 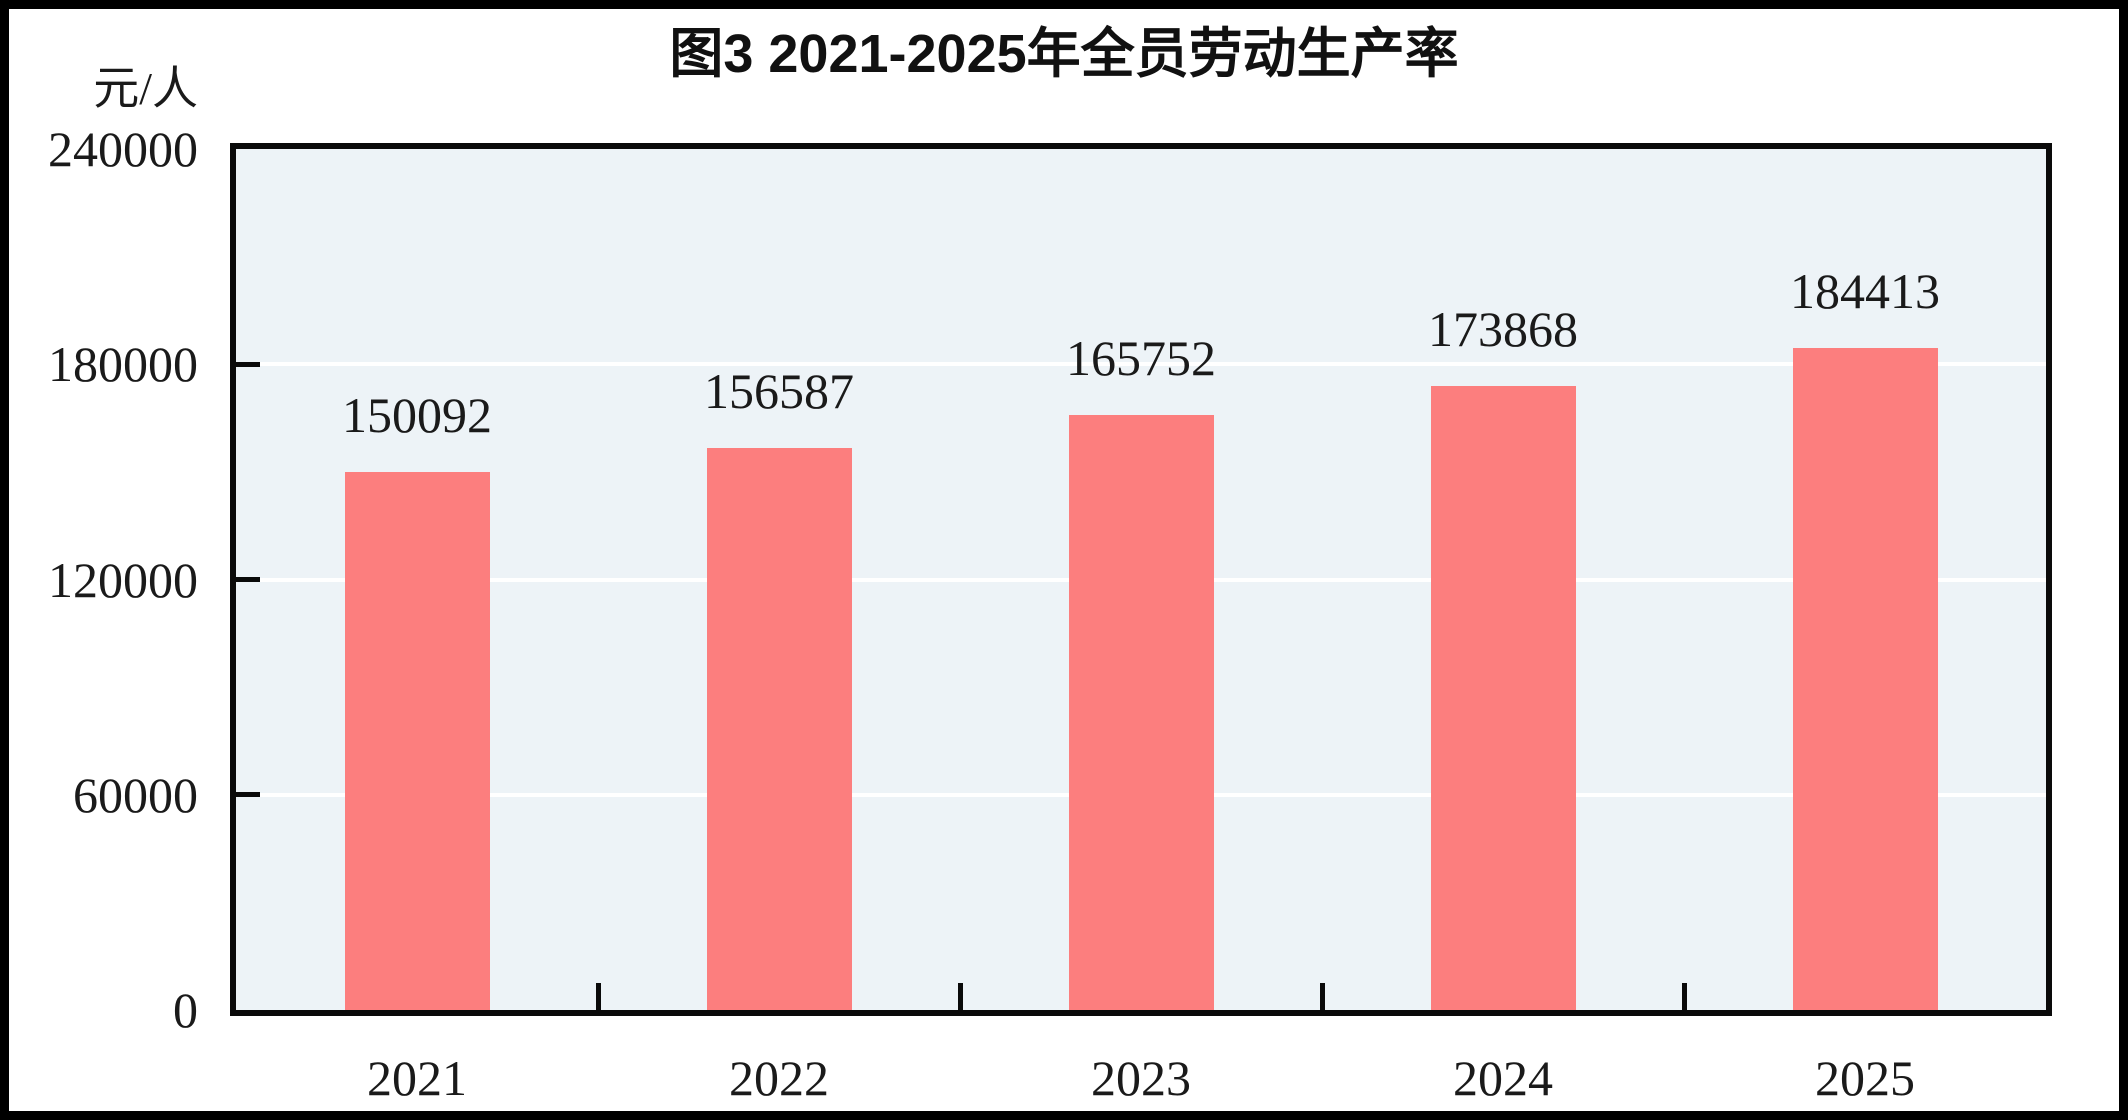 What do you see at coordinates (1865, 291) in the screenshot?
I see `bar-value-label-2025: 184413` at bounding box center [1865, 291].